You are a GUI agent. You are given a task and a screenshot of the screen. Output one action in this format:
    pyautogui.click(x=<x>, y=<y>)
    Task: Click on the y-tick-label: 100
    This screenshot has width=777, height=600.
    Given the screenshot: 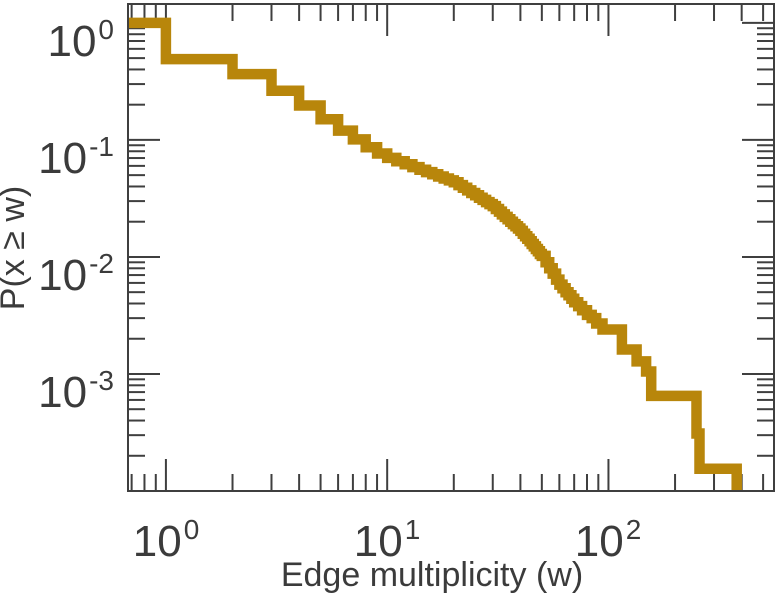 What is the action you would take?
    pyautogui.click(x=57, y=36)
    